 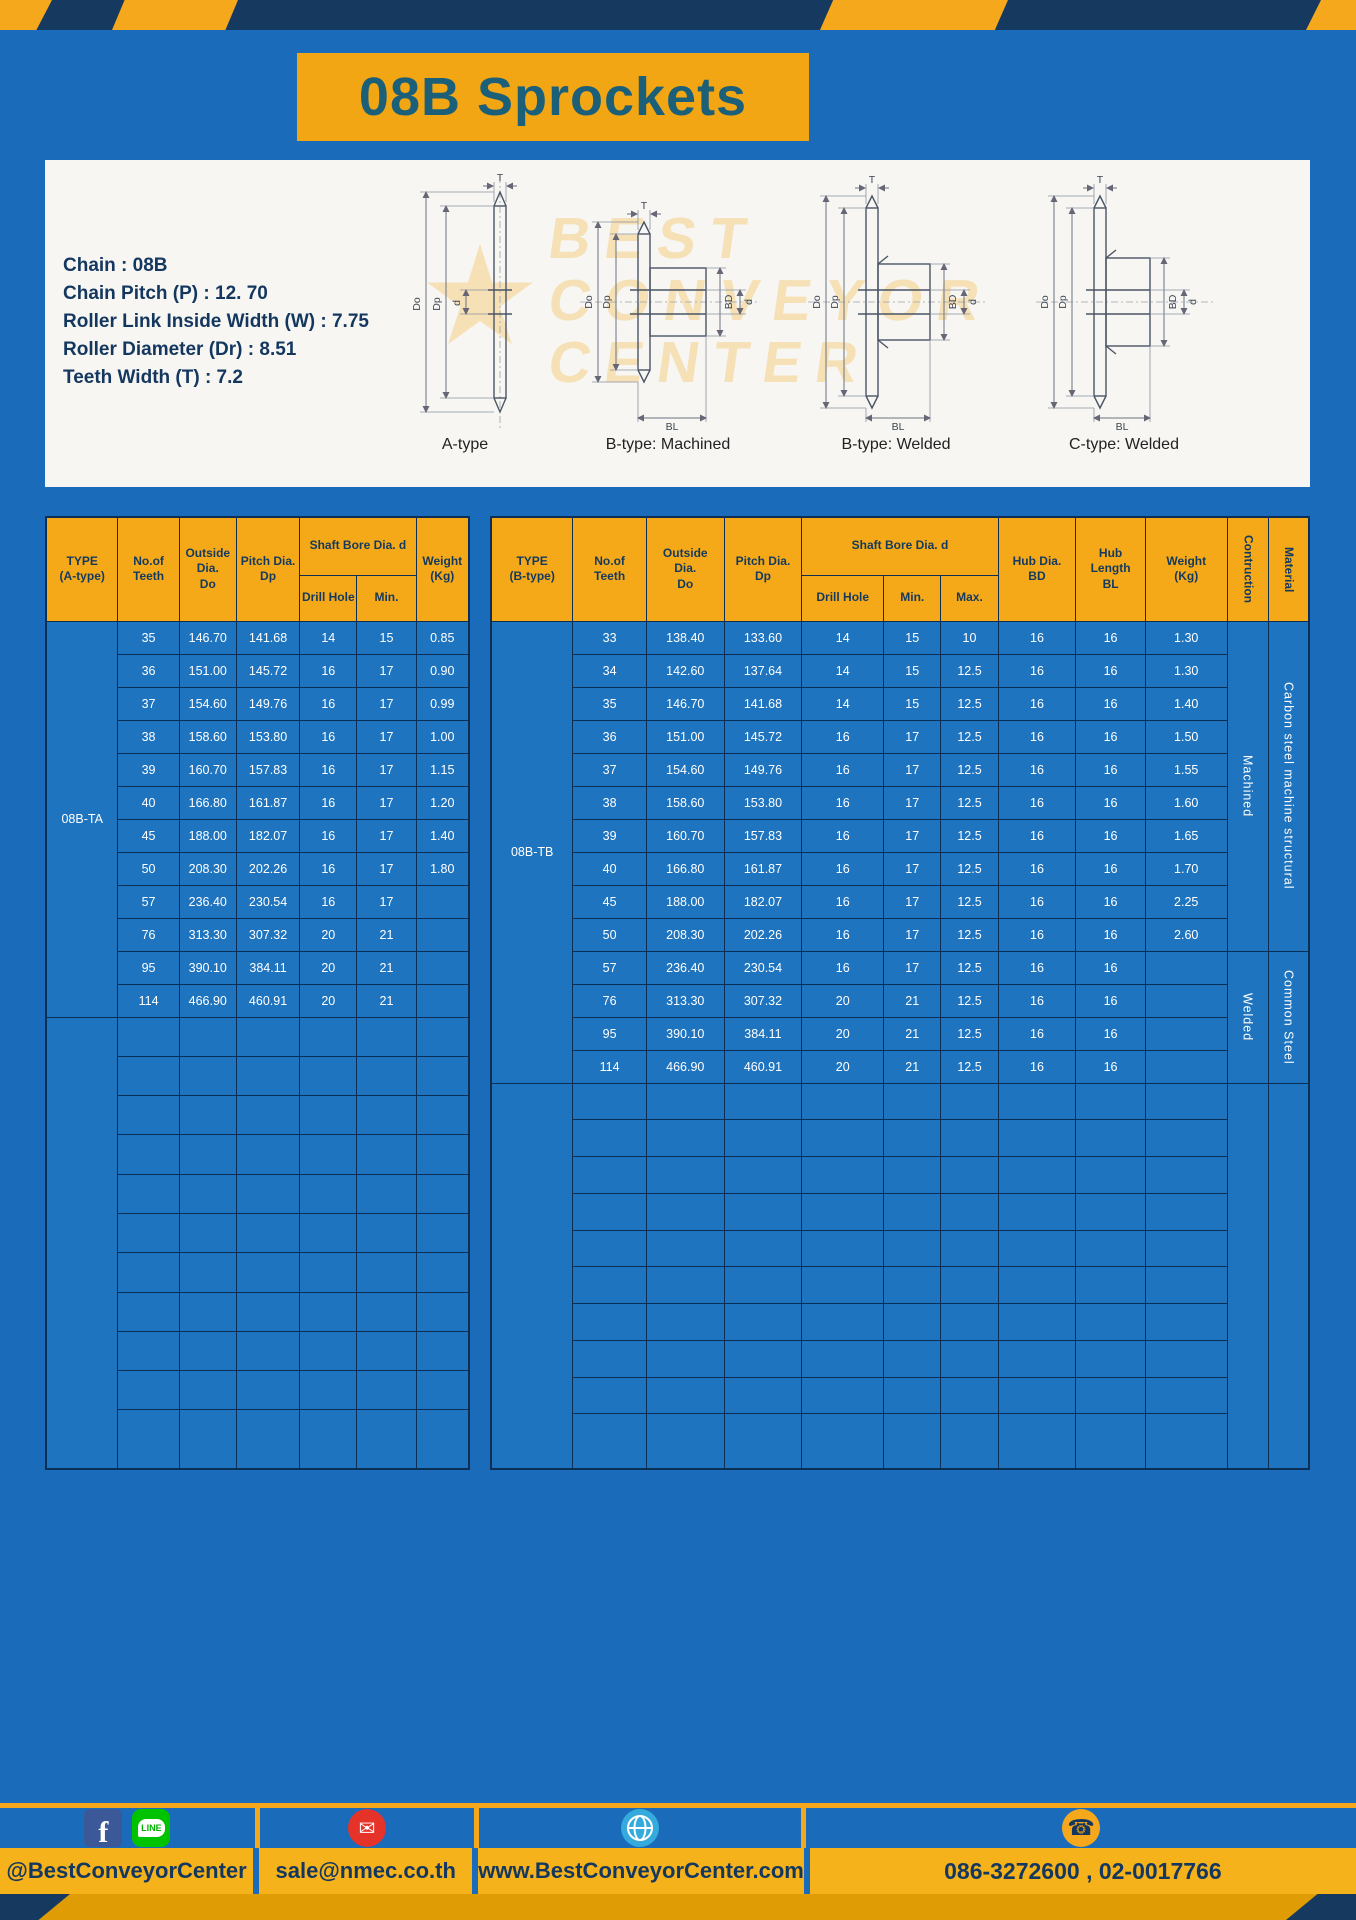 What do you see at coordinates (912, 802) in the screenshot?
I see `data-cell: 17` at bounding box center [912, 802].